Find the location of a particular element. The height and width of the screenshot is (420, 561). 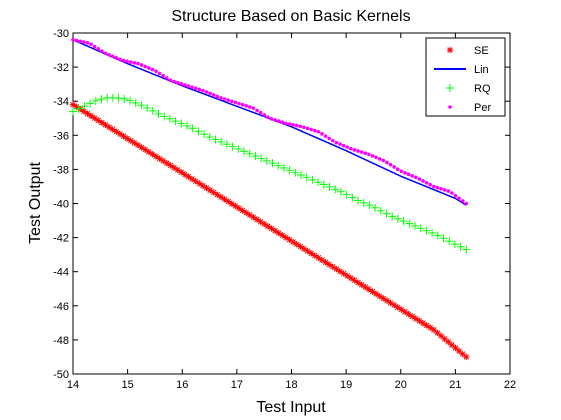

y-tick-label: -38 is located at coordinates (61, 170).